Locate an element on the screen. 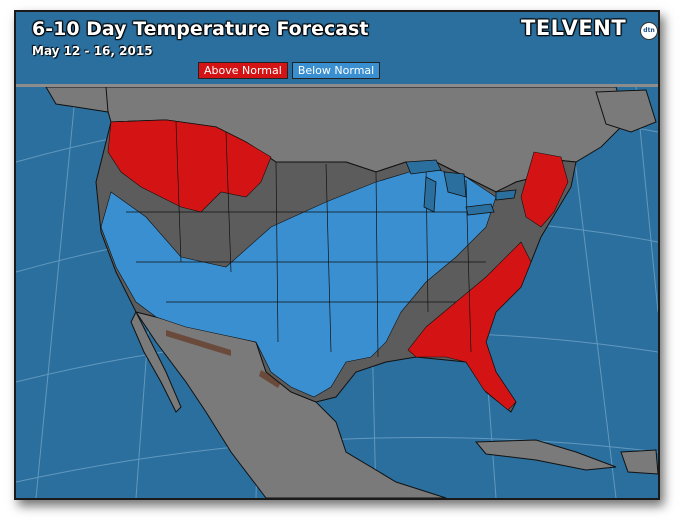 Image resolution: width=692 pixels, height=532 pixels. legend: Above Normal Below Normal is located at coordinates (289, 70).